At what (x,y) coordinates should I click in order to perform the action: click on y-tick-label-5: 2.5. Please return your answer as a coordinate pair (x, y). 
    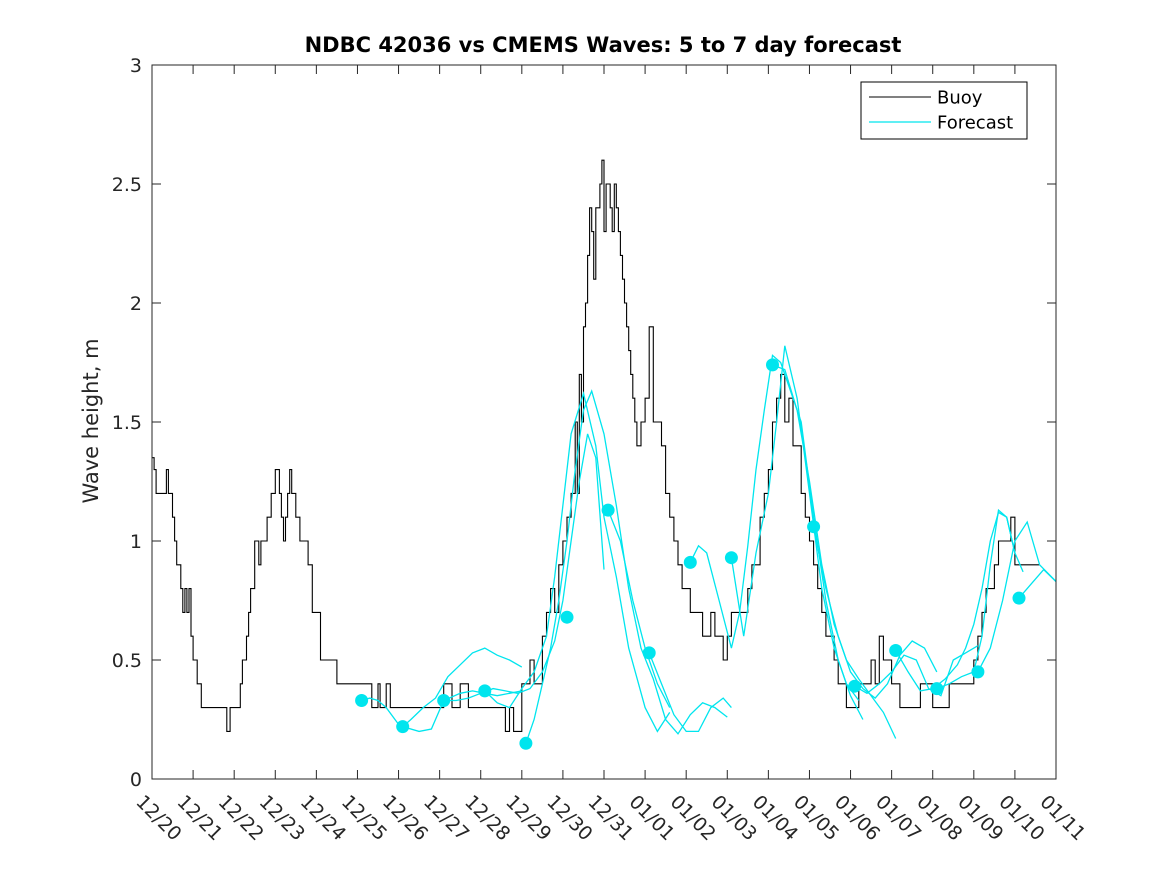
    Looking at the image, I should click on (127, 185).